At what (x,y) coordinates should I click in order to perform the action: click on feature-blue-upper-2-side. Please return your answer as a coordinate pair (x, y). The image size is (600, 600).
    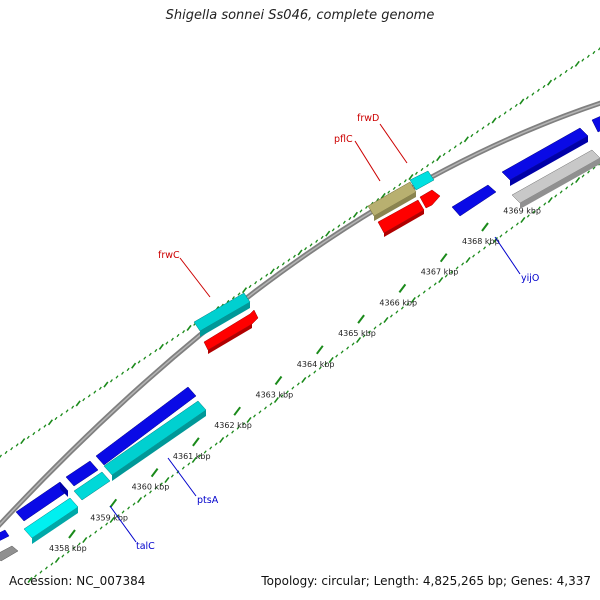
    Looking at the image, I should click on (549, 161).